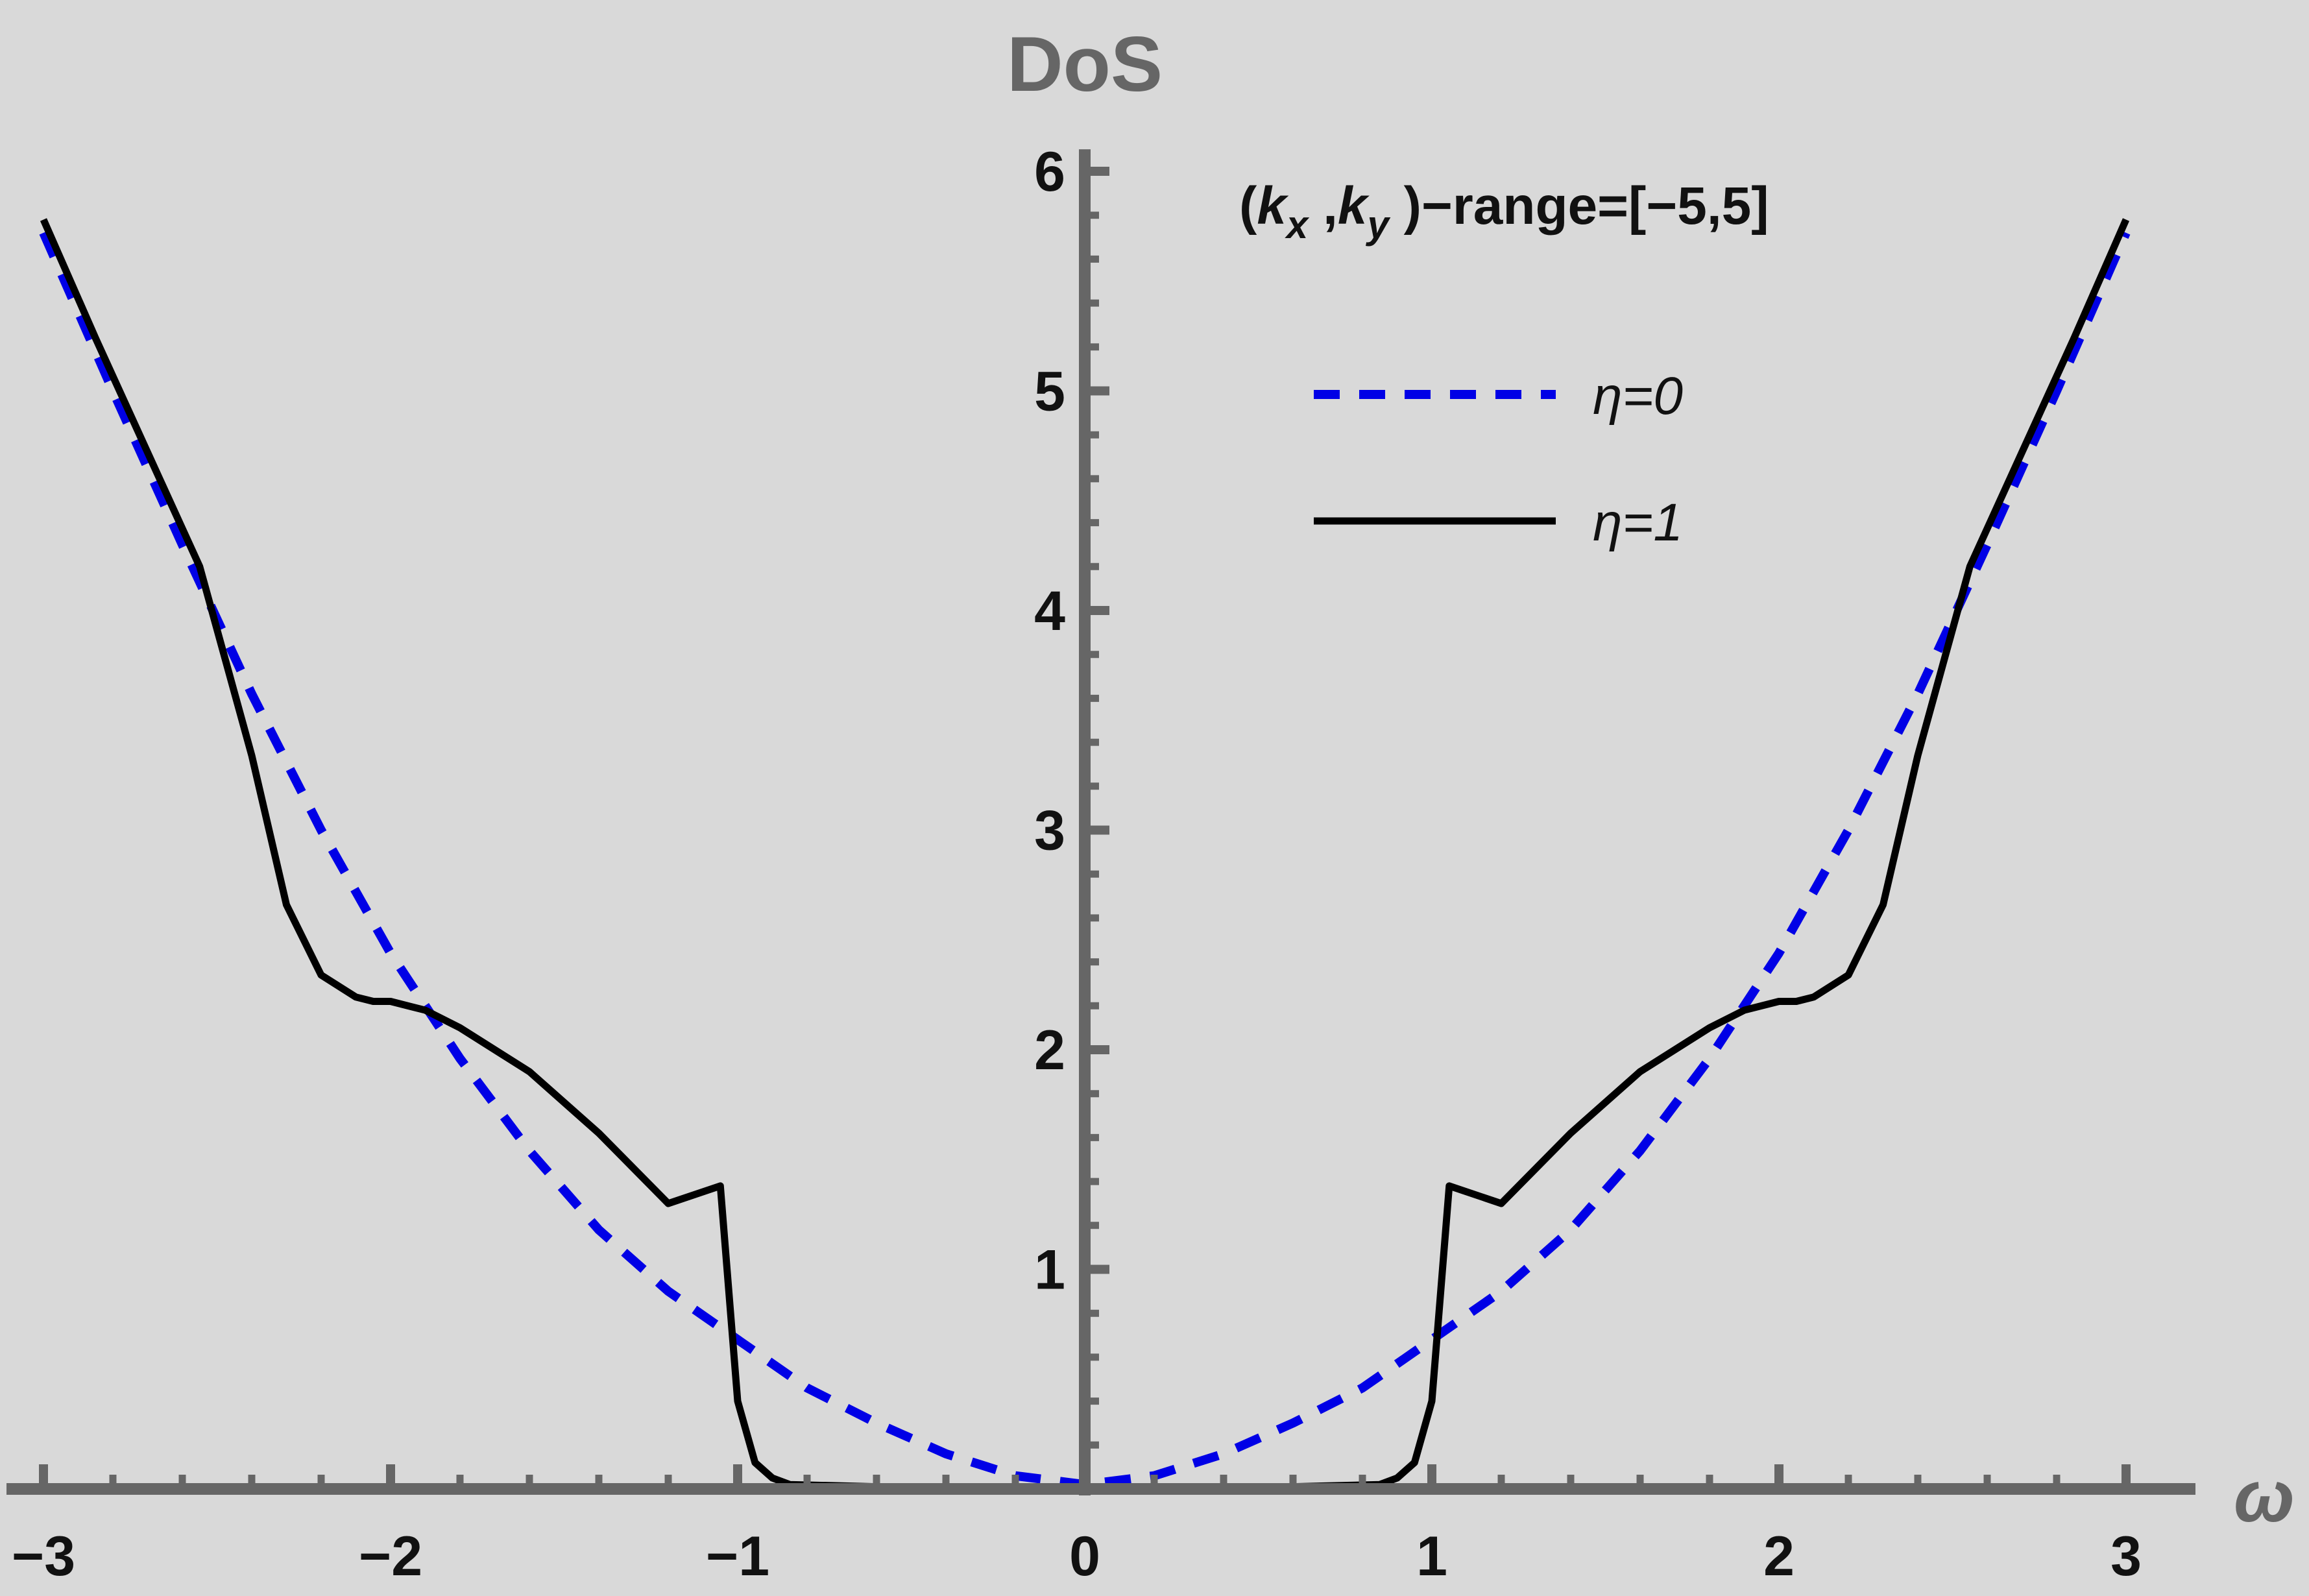 The width and height of the screenshot is (2309, 1596). Describe the element at coordinates (1085, 64) in the screenshot. I see `y-axis-title: DoS` at that location.